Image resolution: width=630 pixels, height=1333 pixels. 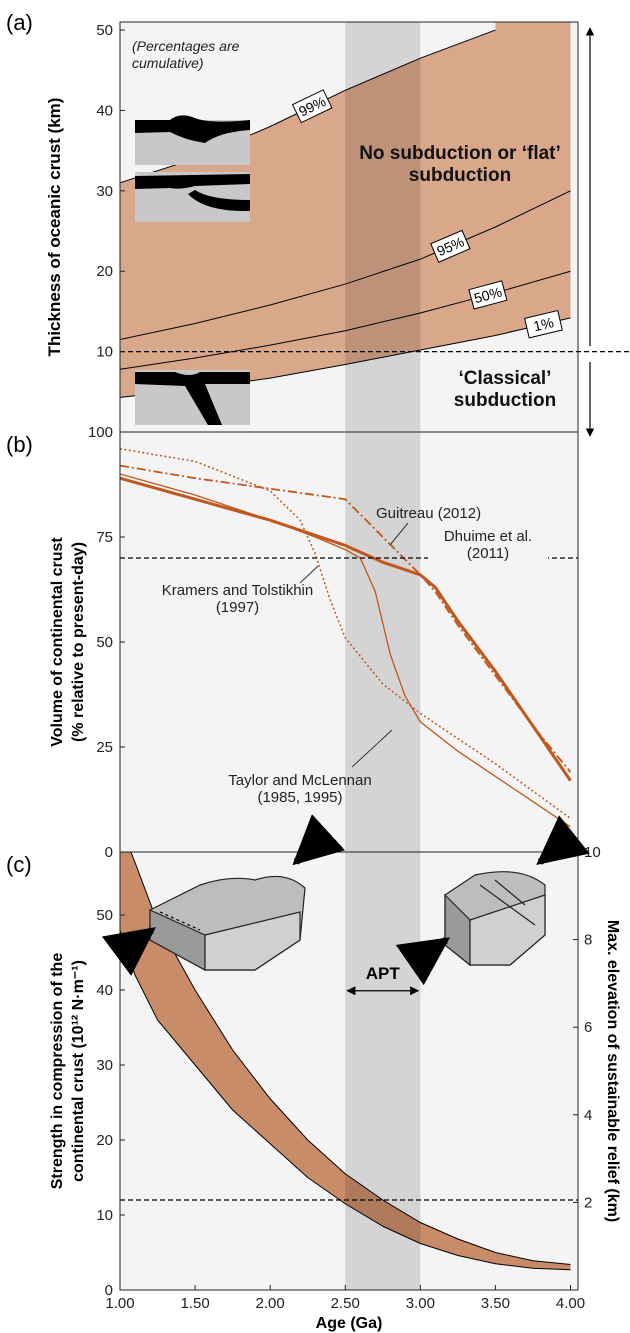 I want to click on y-axis-label: (% relative to present-day), so click(x=78, y=642).